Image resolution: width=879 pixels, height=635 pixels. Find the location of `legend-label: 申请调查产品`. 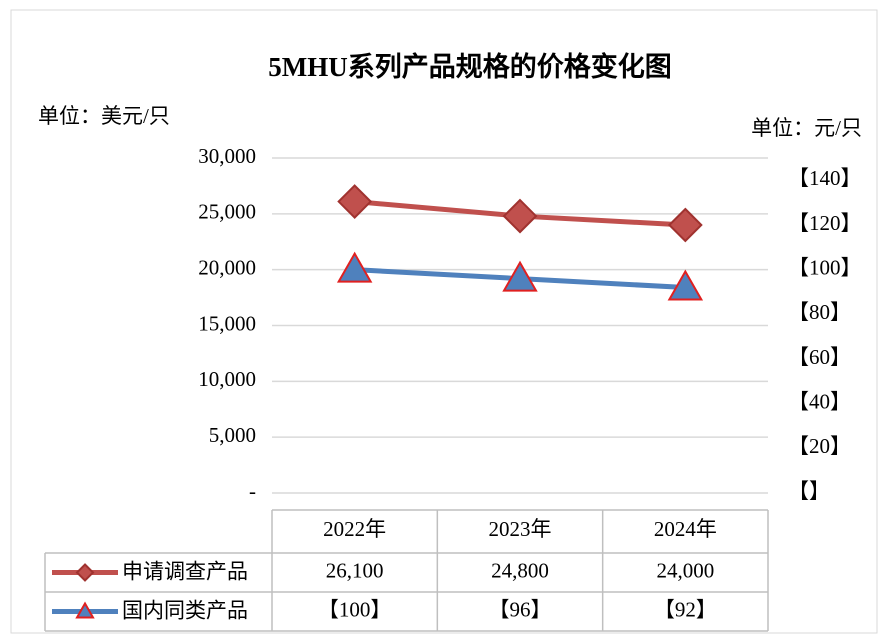

legend-label: 申请调查产品 is located at coordinates (185, 572).